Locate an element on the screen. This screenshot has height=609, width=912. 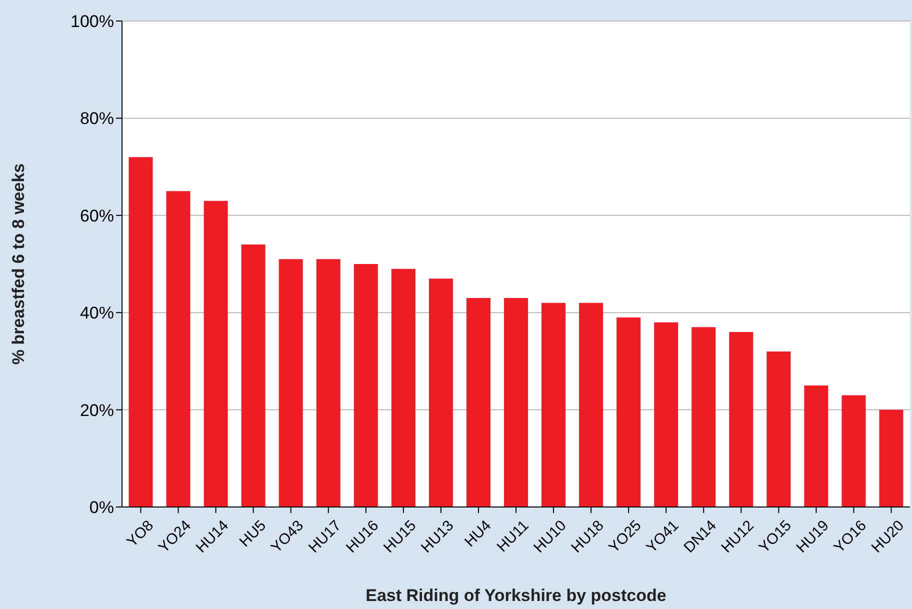
x-axis-title: East Riding of Yorkshire by postcode is located at coordinates (516, 595).